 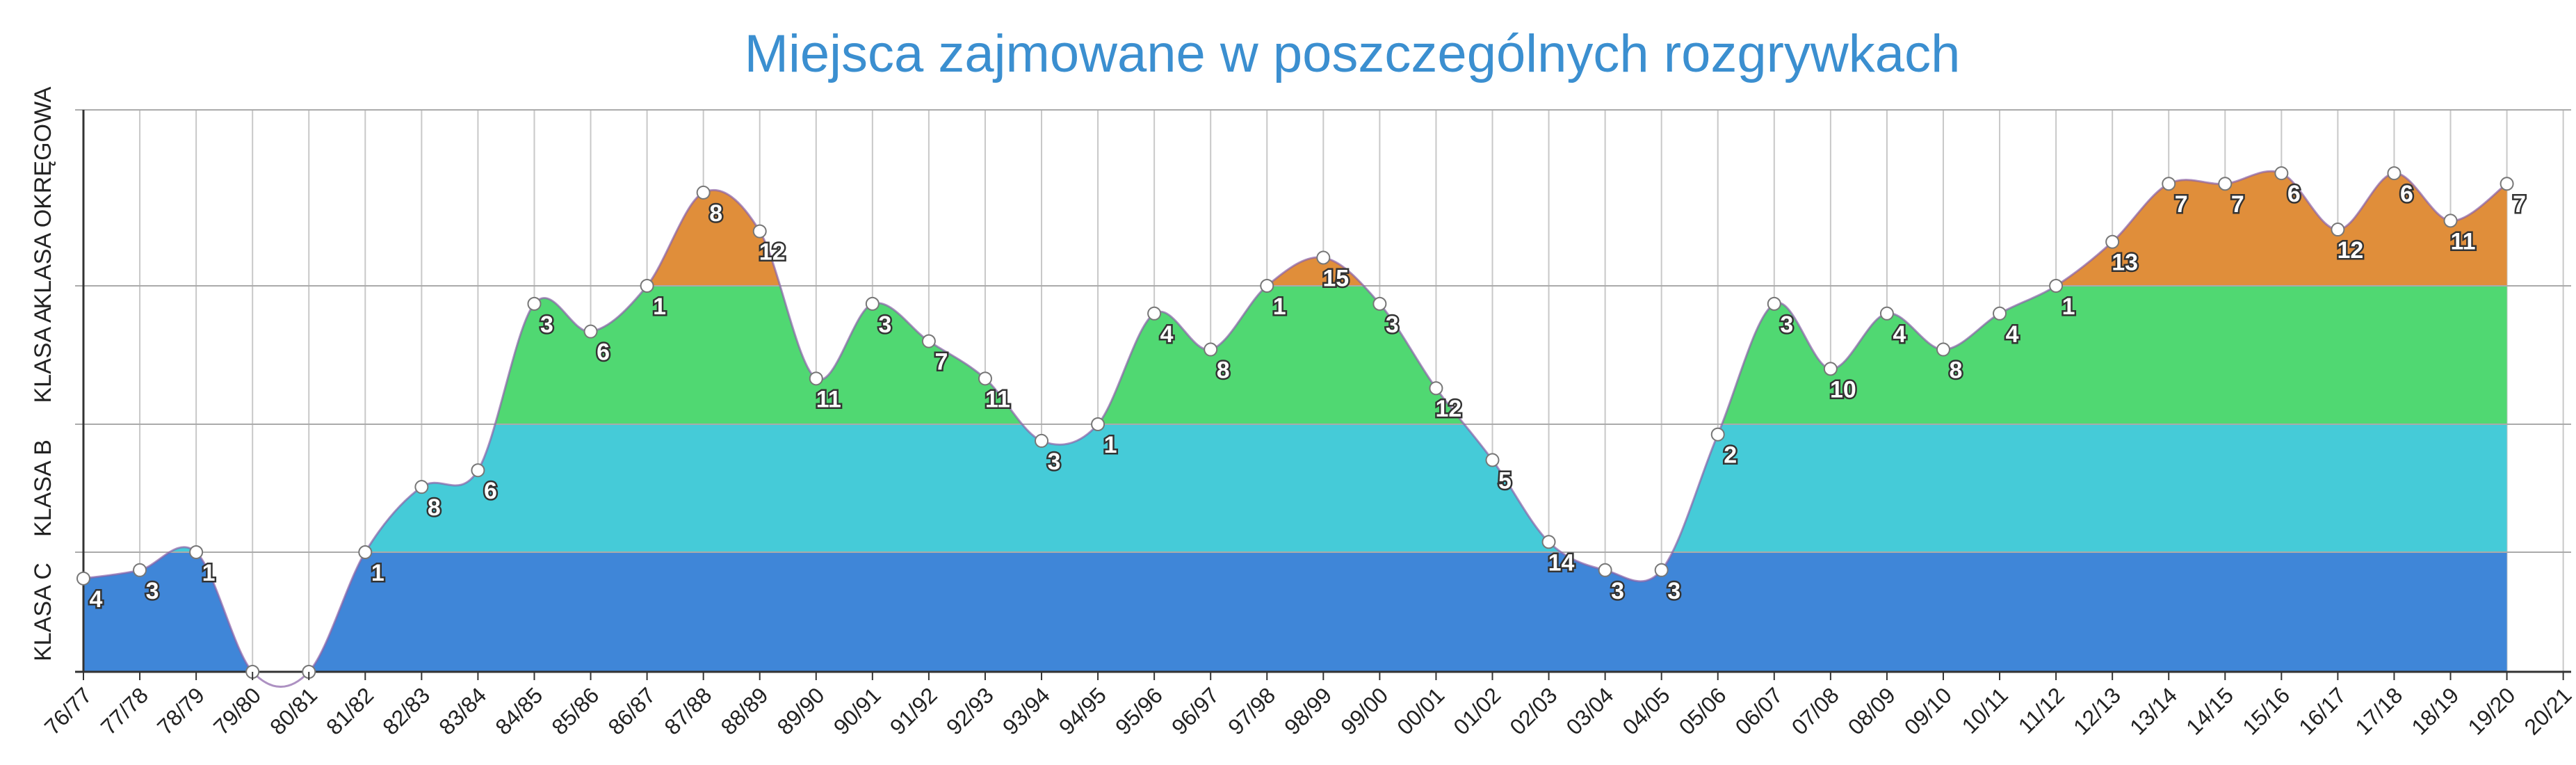 What do you see at coordinates (575, 710) in the screenshot?
I see `x-tick-label: 85/86` at bounding box center [575, 710].